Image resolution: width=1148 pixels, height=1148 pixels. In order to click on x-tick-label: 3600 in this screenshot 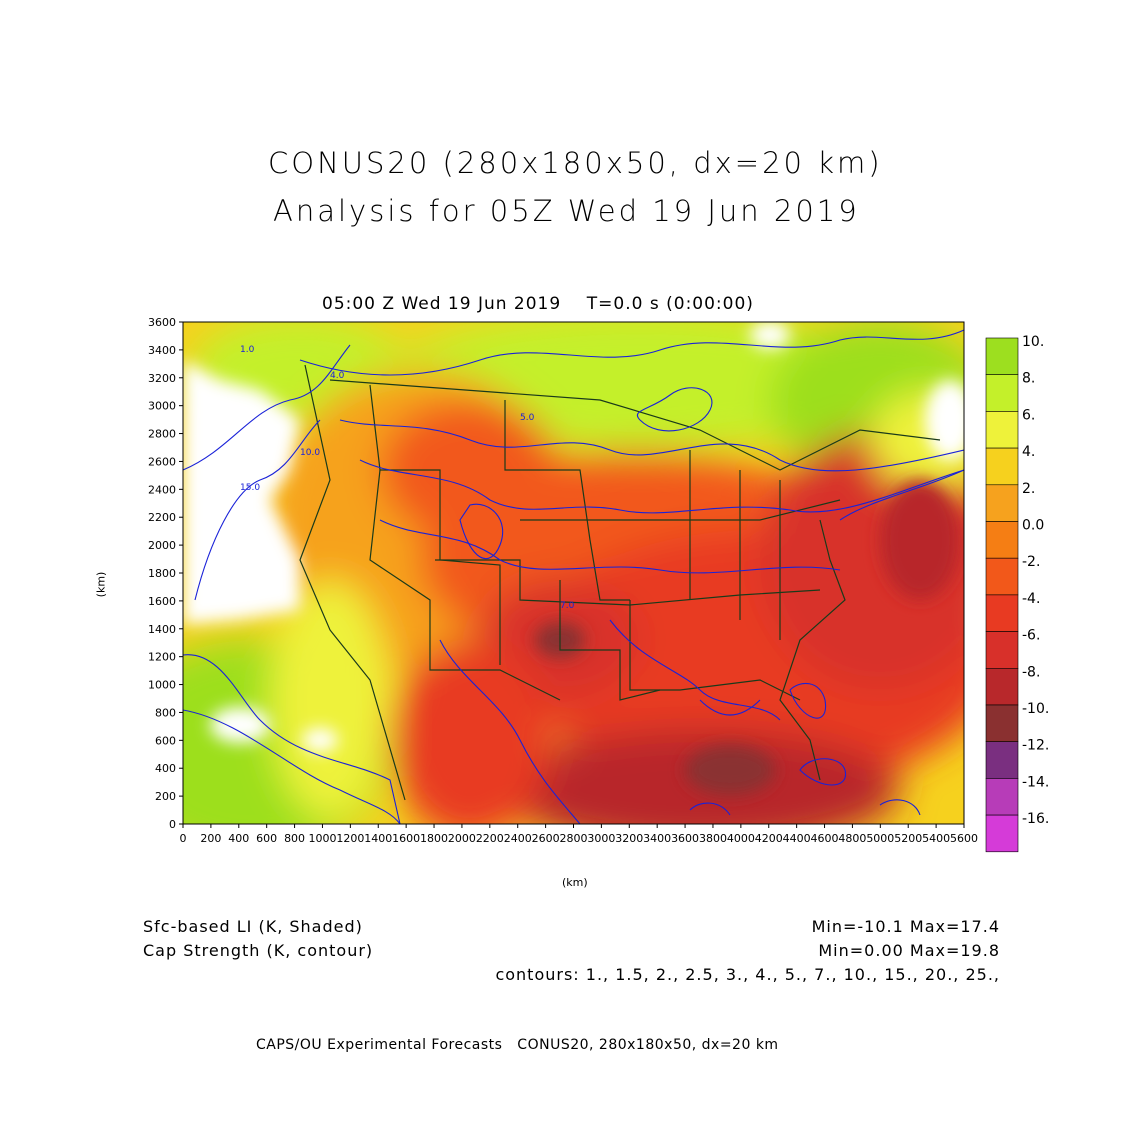, I will do `click(685, 838)`.